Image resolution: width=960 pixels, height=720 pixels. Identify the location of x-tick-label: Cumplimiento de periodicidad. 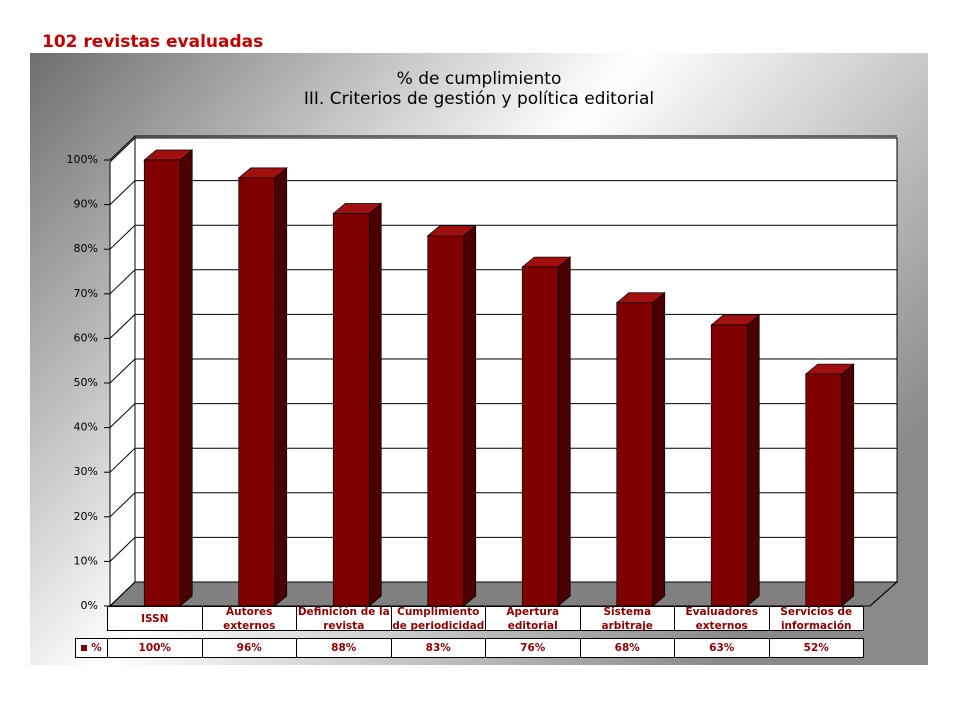
(438, 618).